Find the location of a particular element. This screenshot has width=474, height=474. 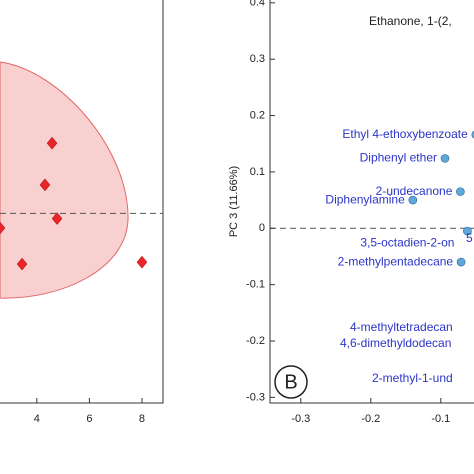

panel-label: B is located at coordinates (290, 382).